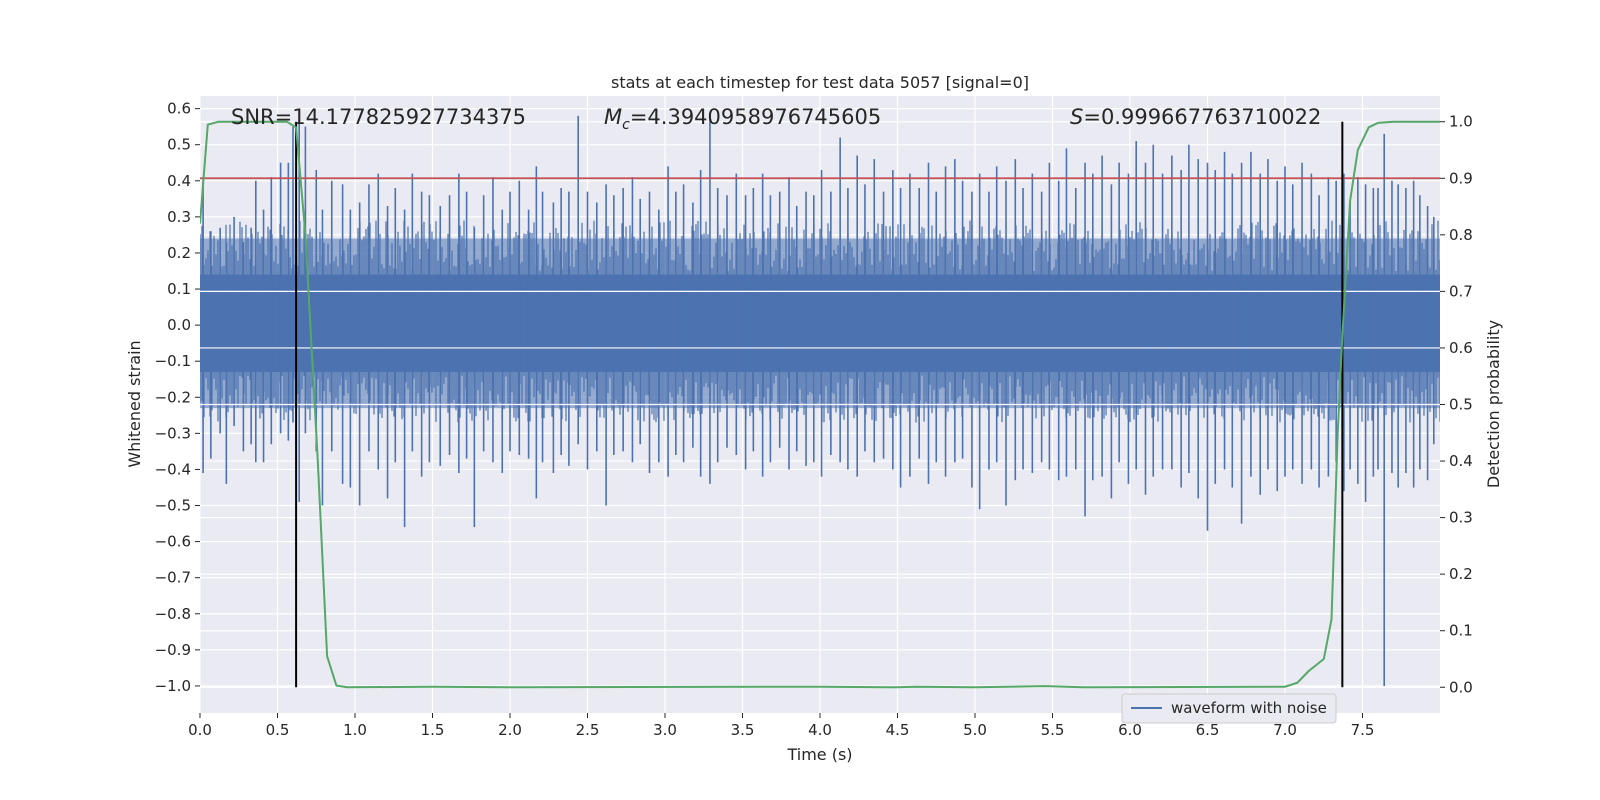 This screenshot has width=1600, height=800. I want to click on y-tick-label: 0.0, so click(179, 325).